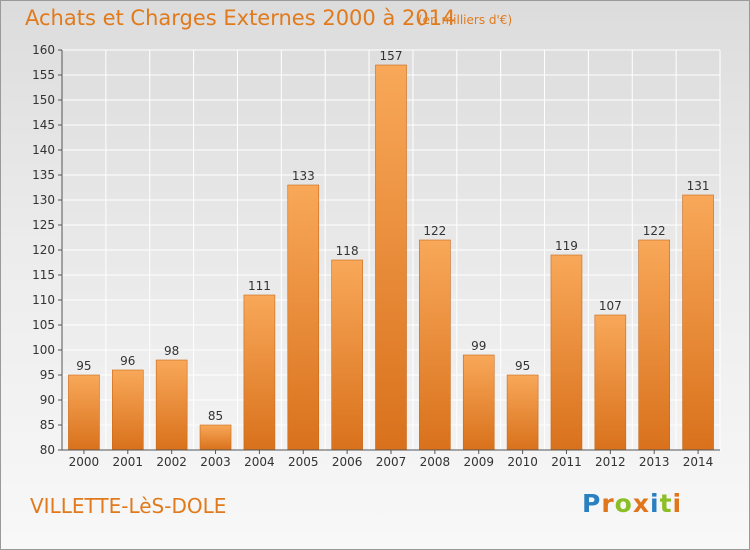 Image resolution: width=750 pixels, height=550 pixels. Describe the element at coordinates (303, 462) in the screenshot. I see `x-tick-label: 2005` at that location.